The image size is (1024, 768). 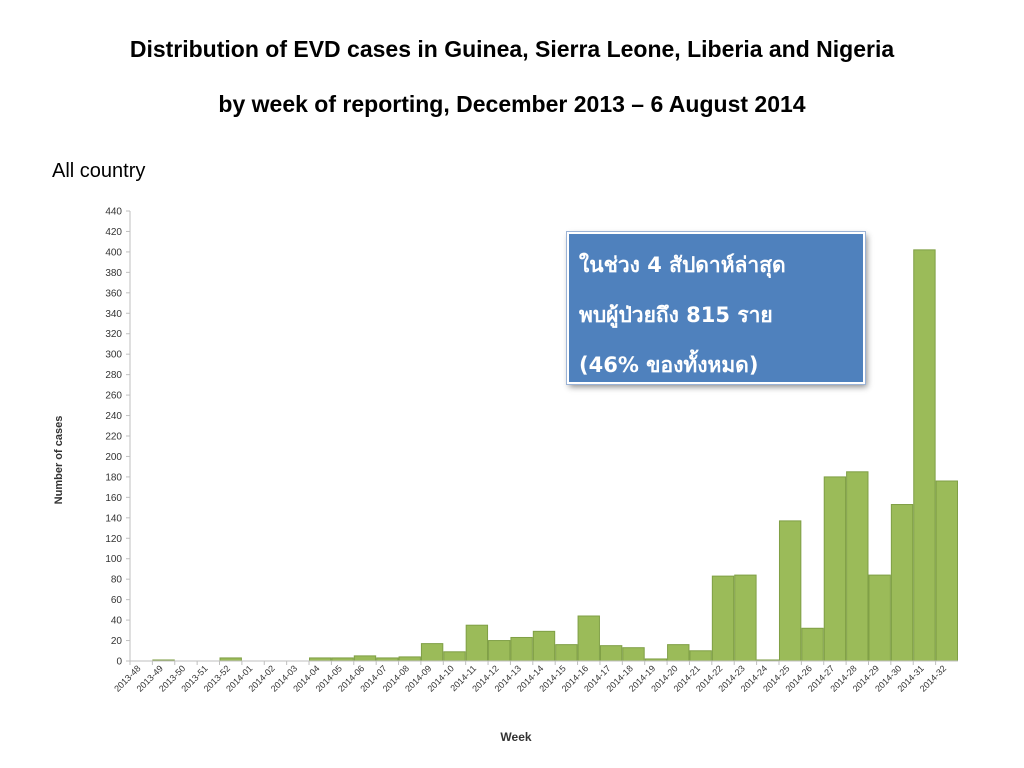 What do you see at coordinates (113, 334) in the screenshot?
I see `y-tick-label: 320` at bounding box center [113, 334].